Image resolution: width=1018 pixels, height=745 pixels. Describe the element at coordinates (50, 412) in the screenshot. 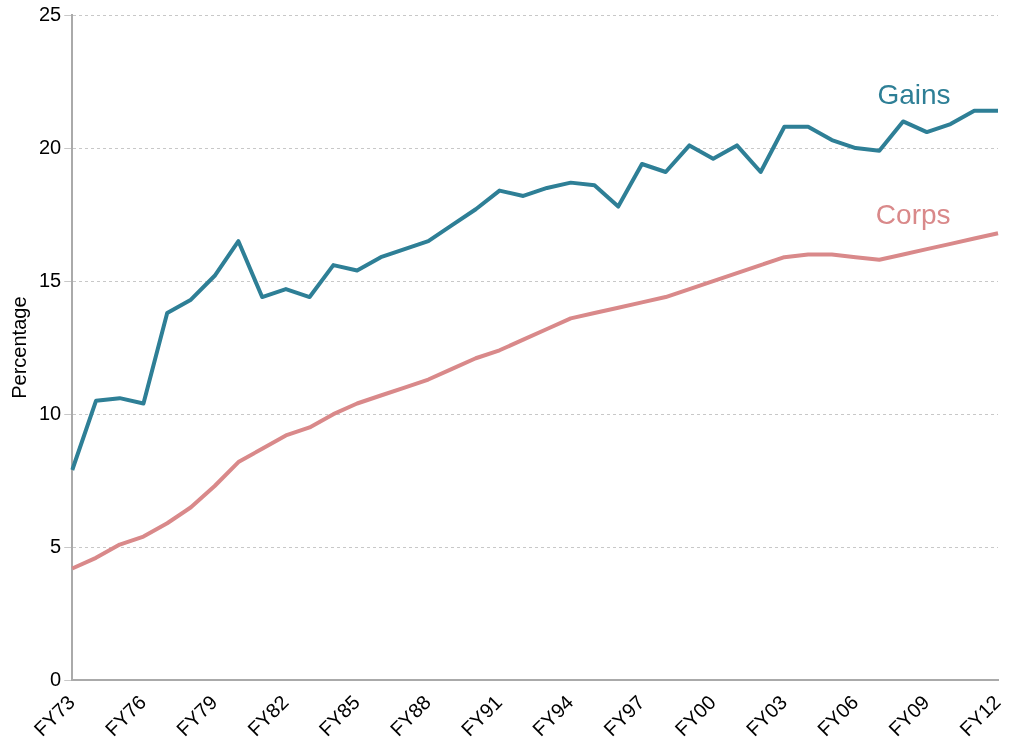

I see `y-tick-label: 10` at that location.